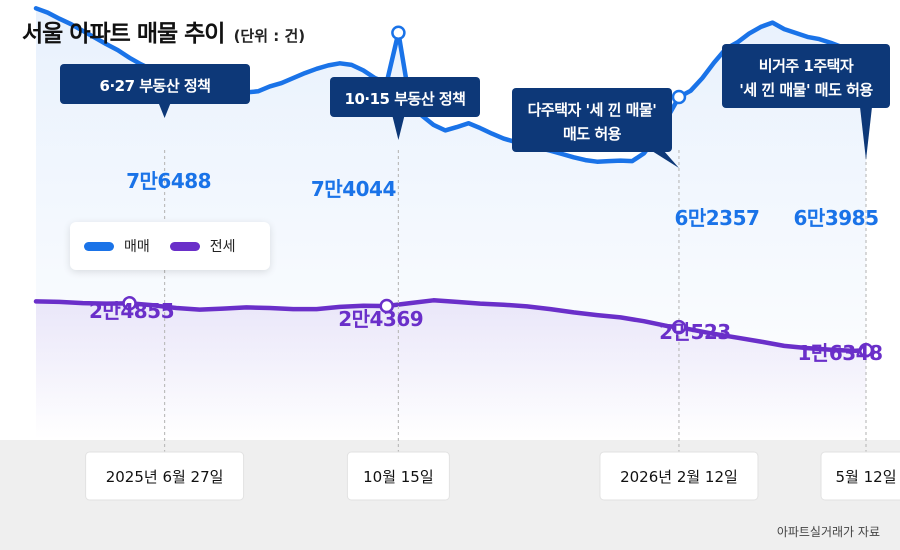  I want to click on callout: 10·15 부동산 정책, so click(405, 108).